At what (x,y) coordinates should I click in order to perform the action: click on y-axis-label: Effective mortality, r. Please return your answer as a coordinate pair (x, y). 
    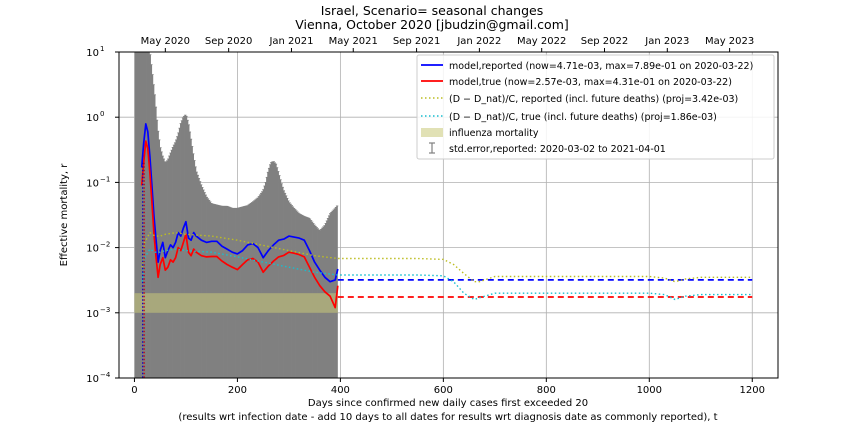
    Looking at the image, I should click on (64, 215).